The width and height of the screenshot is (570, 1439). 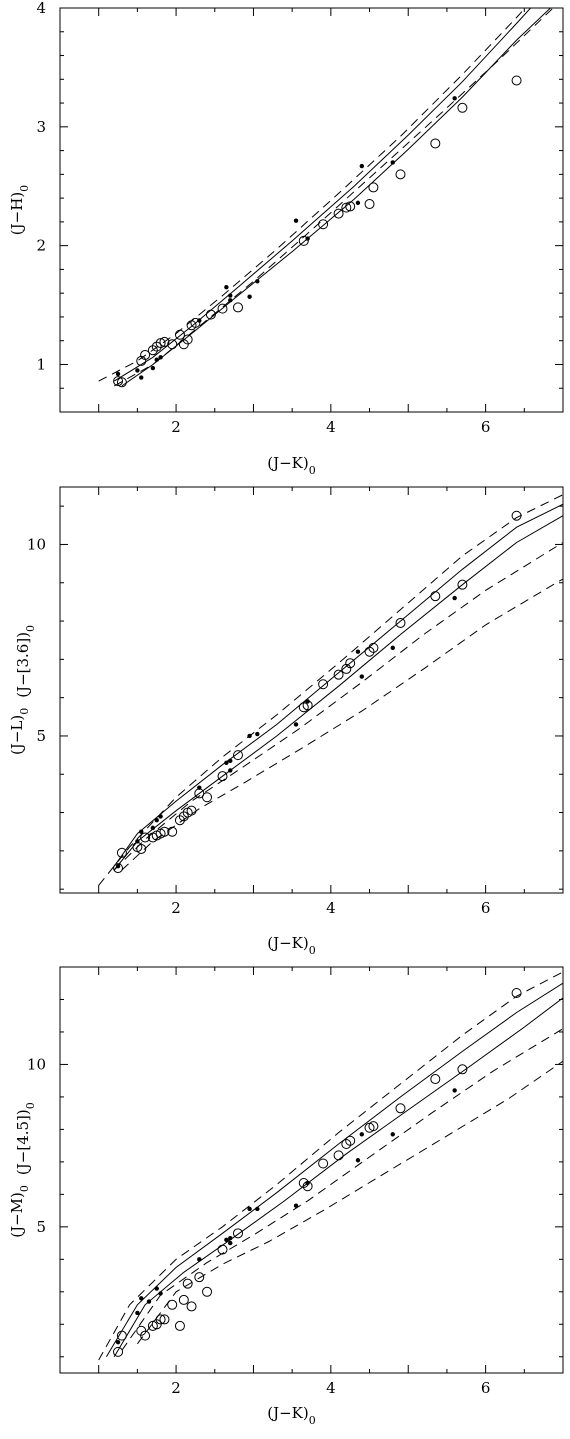 What do you see at coordinates (36, 1064) in the screenshot?
I see `y-tick-label: 10` at bounding box center [36, 1064].